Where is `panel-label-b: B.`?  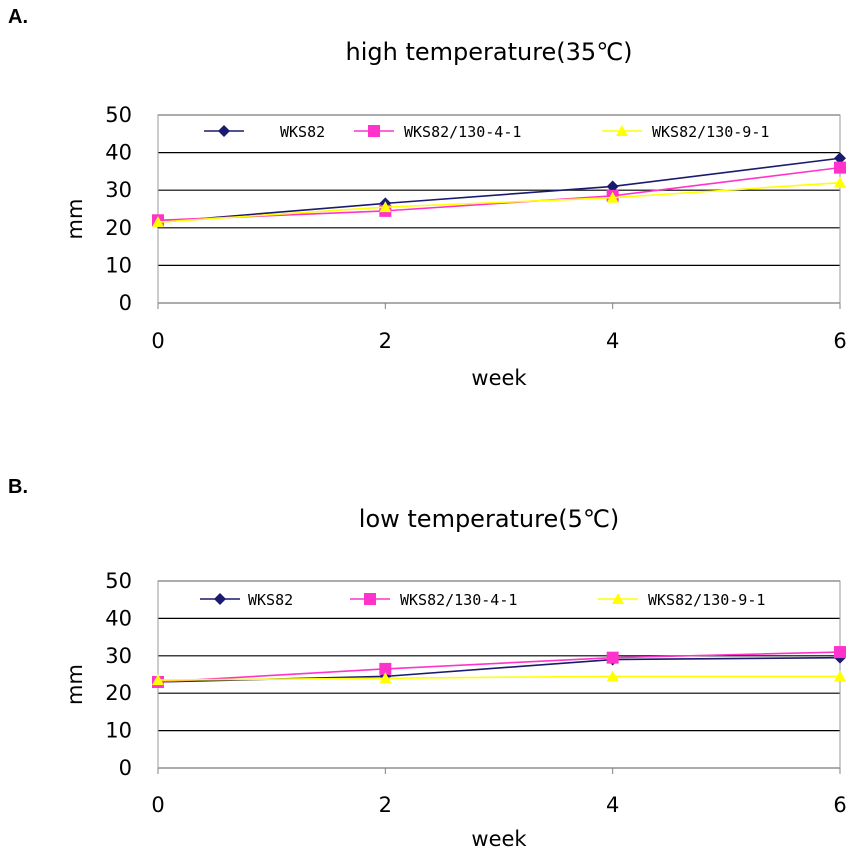
panel-label-b: B. is located at coordinates (18, 487).